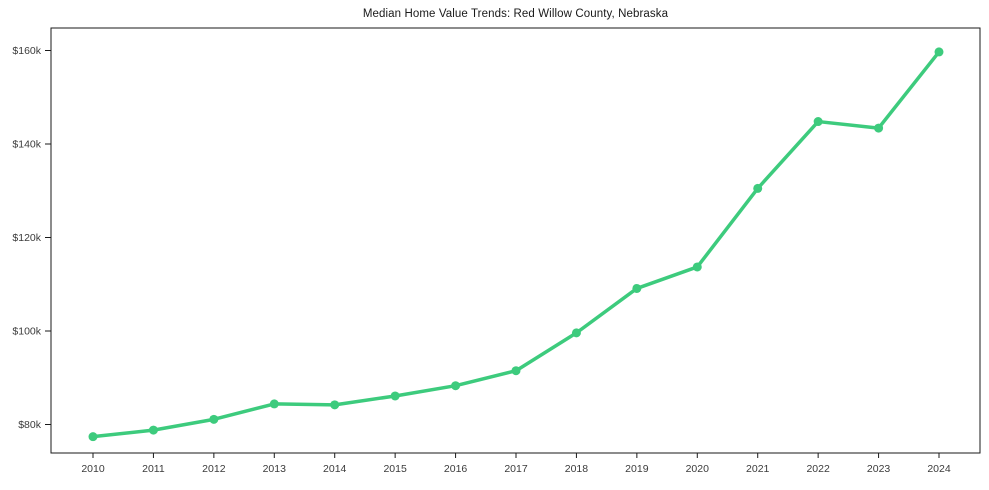 The image size is (989, 490). I want to click on x-tick-label: 2015, so click(395, 469).